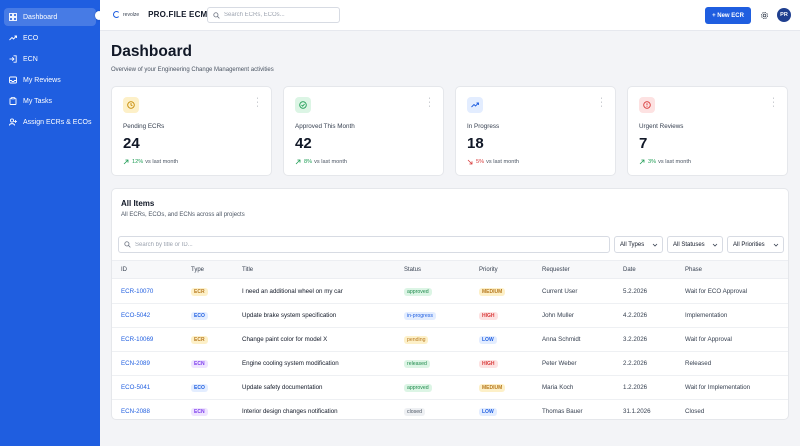  What do you see at coordinates (131, 143) in the screenshot?
I see `stat-value: 24` at bounding box center [131, 143].